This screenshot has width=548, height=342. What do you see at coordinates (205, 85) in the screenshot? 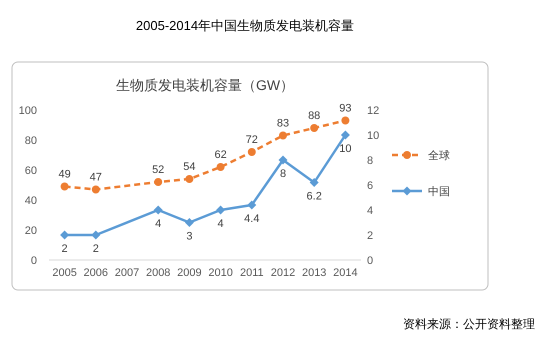
I see `chart-subtitle: 生物质发电装机容量（GW）` at bounding box center [205, 85].